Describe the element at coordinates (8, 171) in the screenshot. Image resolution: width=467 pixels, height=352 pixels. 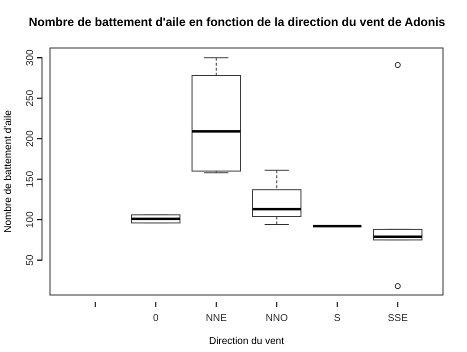
I see `y-axis-title: Nombre de battement d'aile` at that location.